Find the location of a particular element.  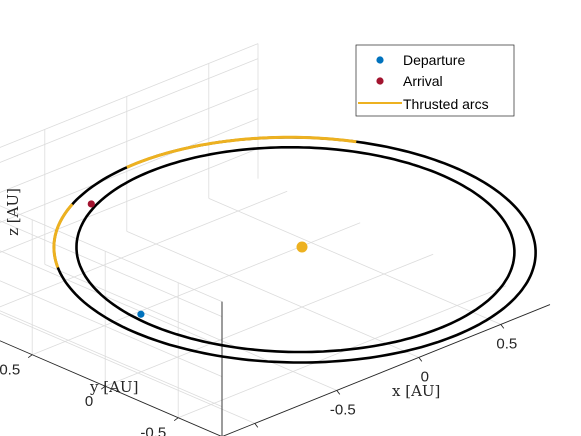

departure-point is located at coordinates (141, 314).